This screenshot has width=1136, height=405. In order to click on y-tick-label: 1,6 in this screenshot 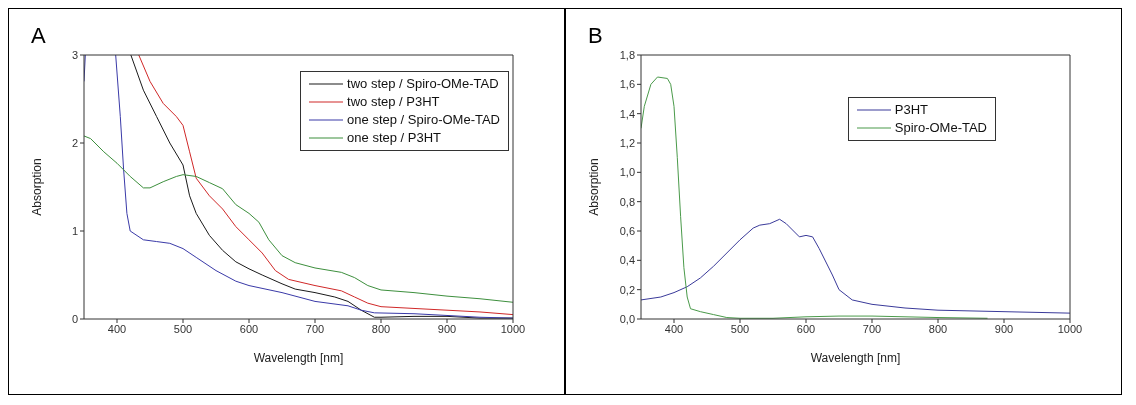, I will do `click(627, 84)`.